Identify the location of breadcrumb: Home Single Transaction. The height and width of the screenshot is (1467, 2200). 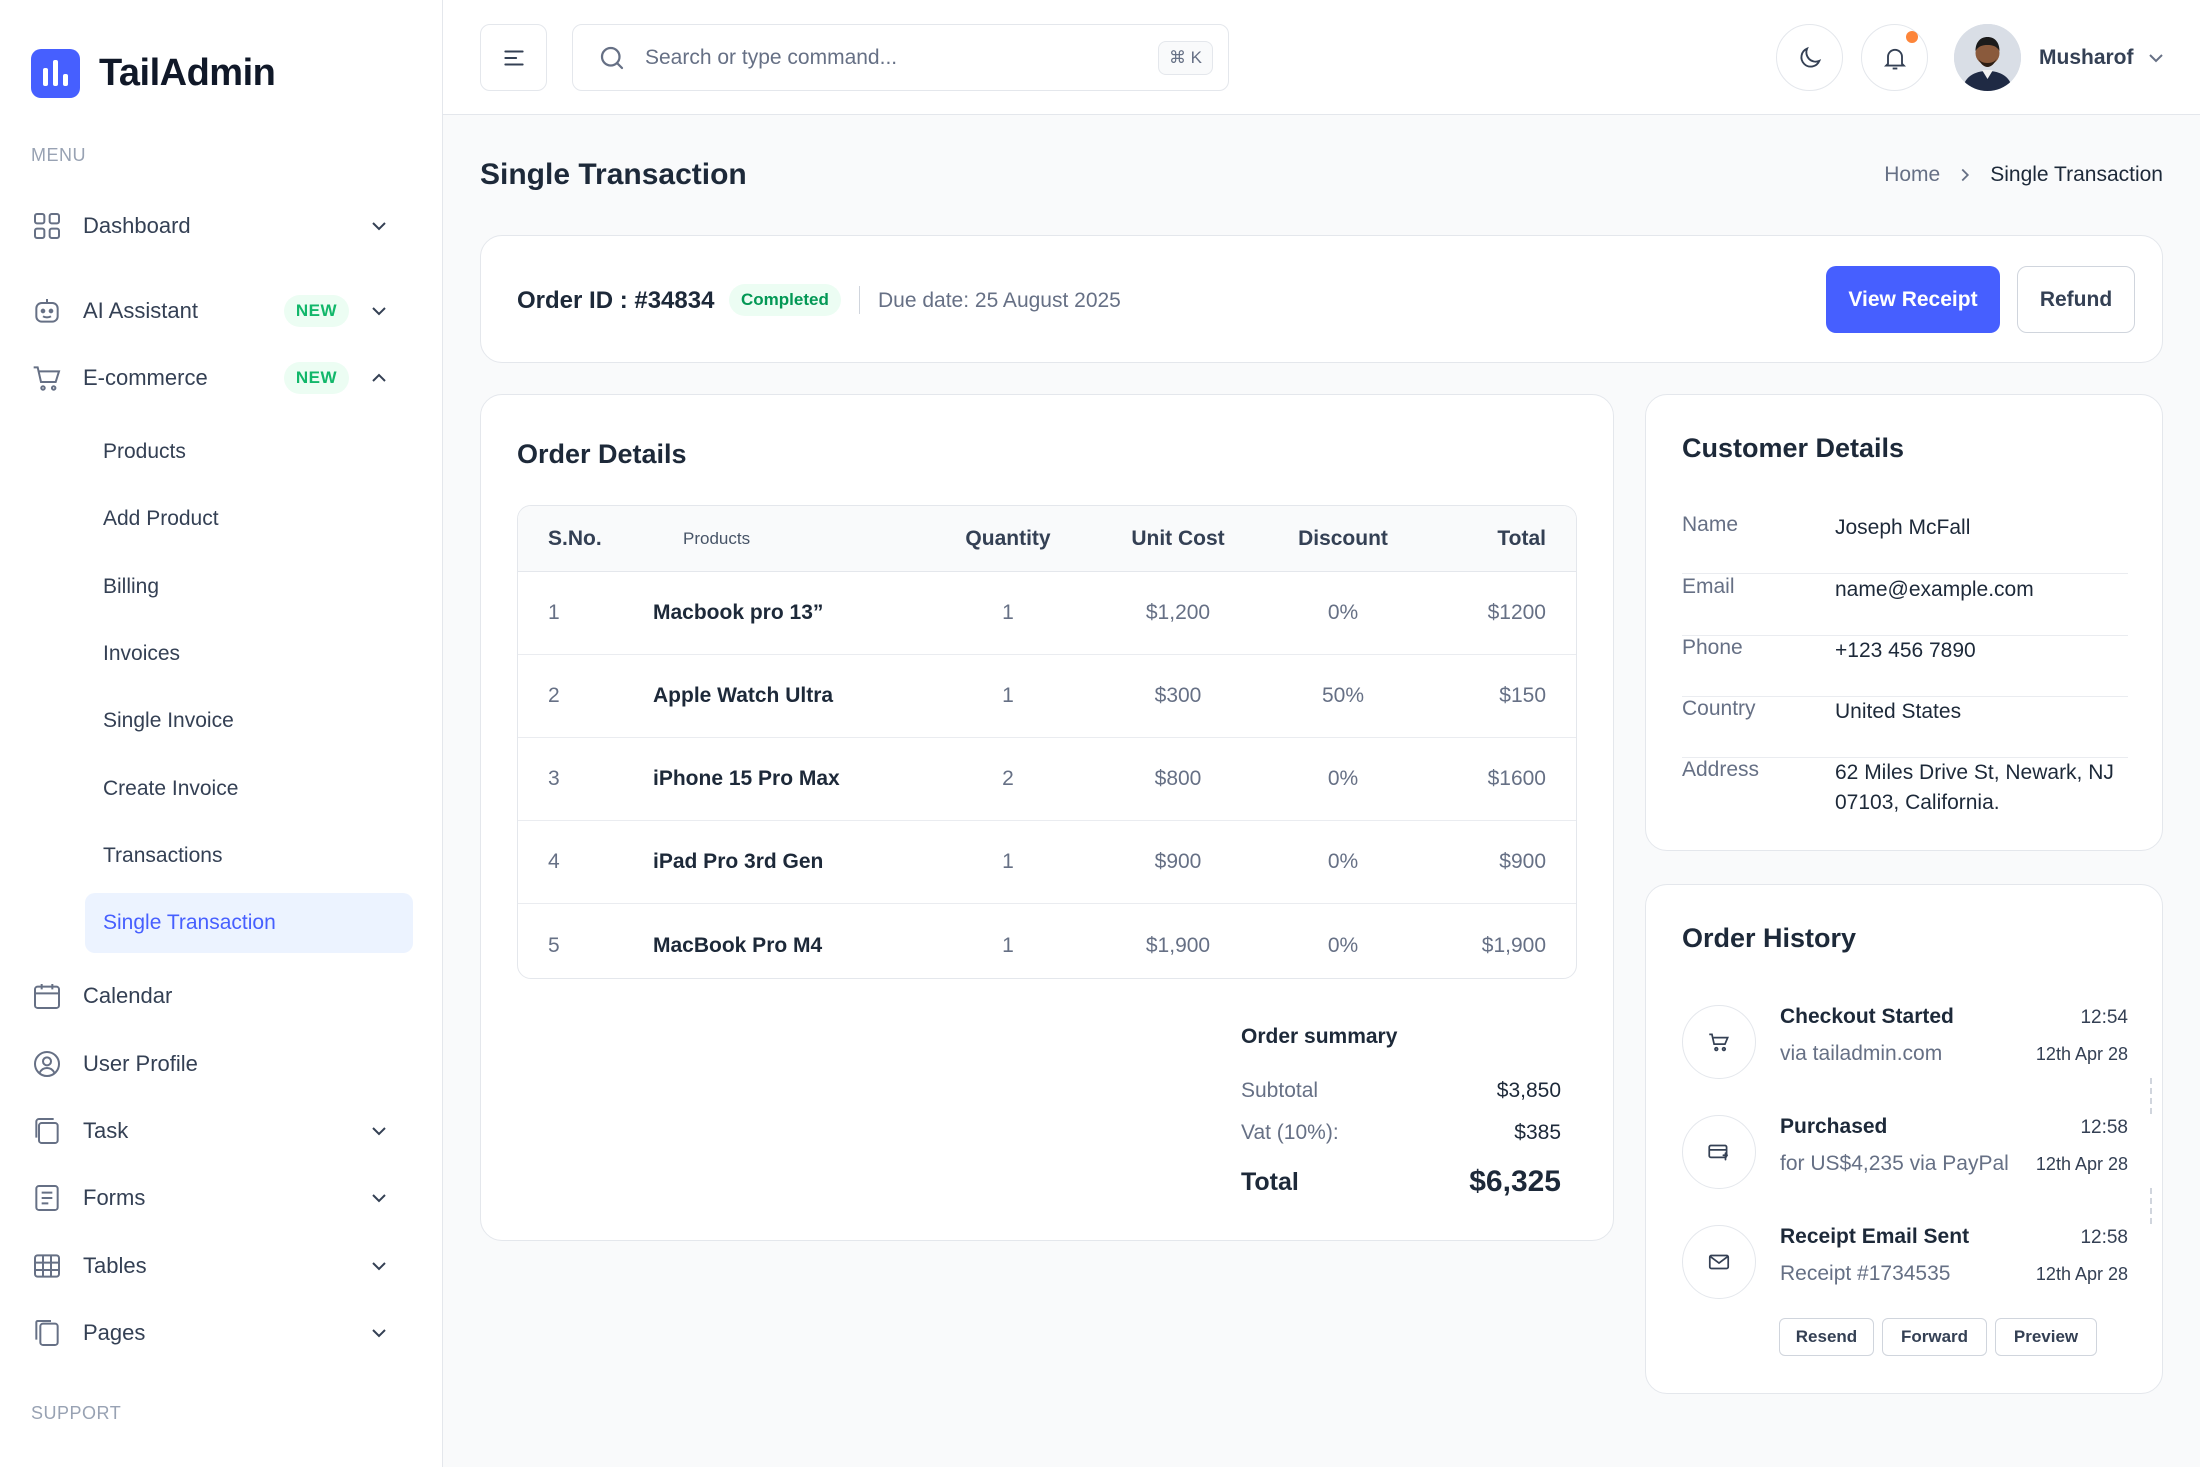
(2023, 175).